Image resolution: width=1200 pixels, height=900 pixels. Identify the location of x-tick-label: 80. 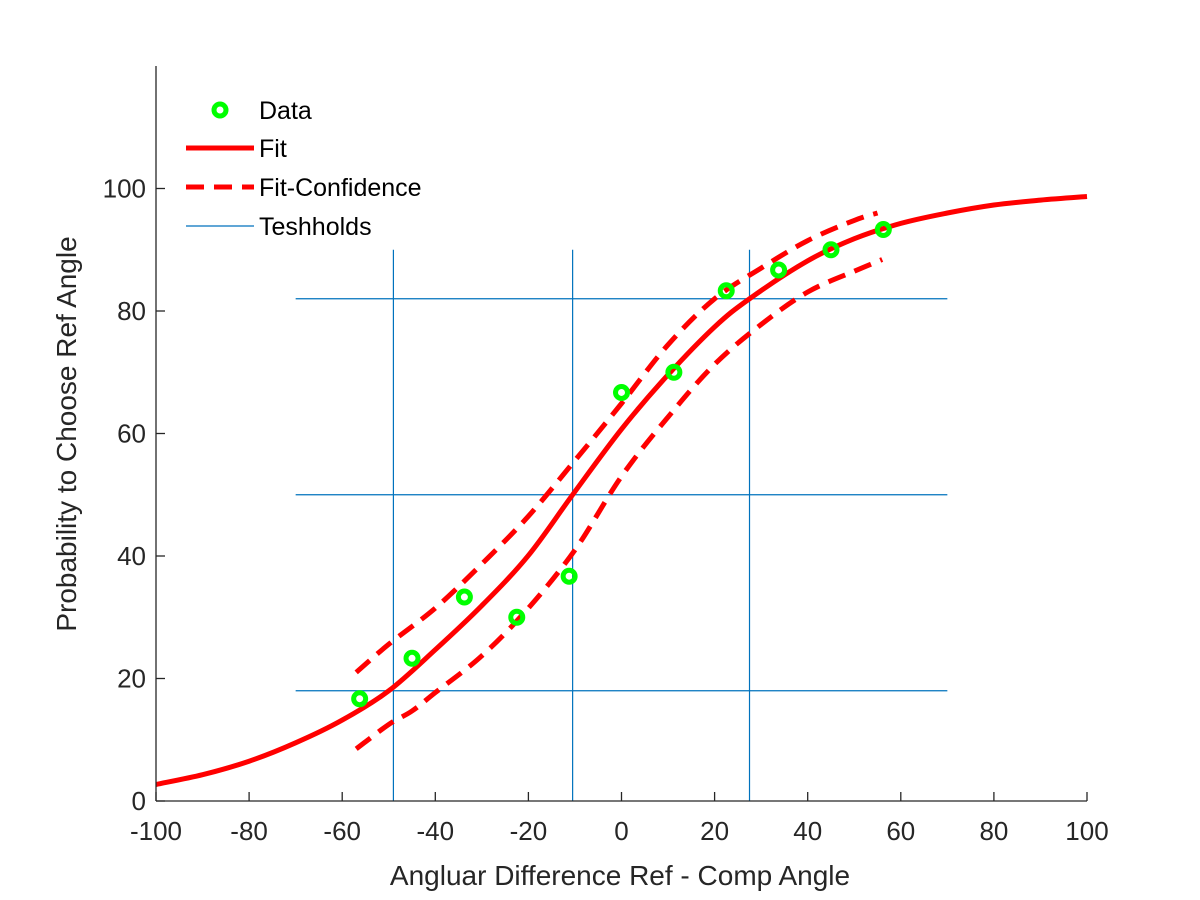
(993, 831).